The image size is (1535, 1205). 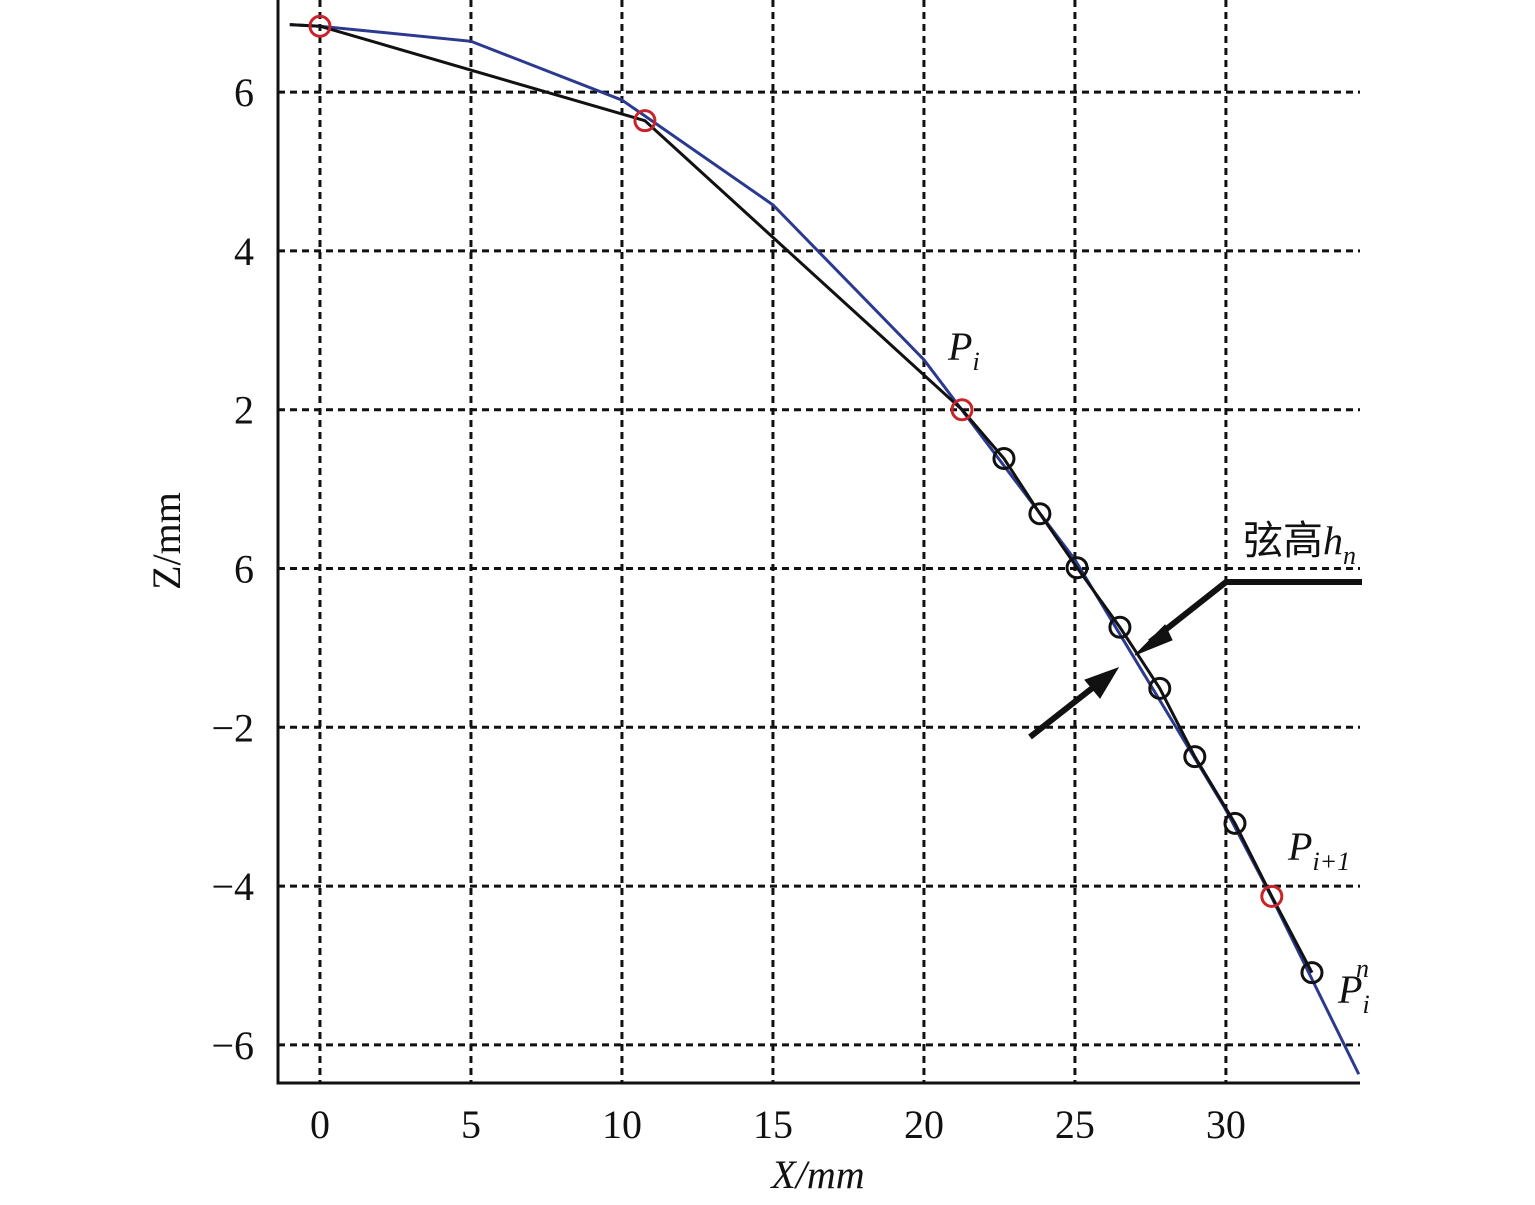 What do you see at coordinates (773, 1124) in the screenshot?
I see `x-tick-label: 15` at bounding box center [773, 1124].